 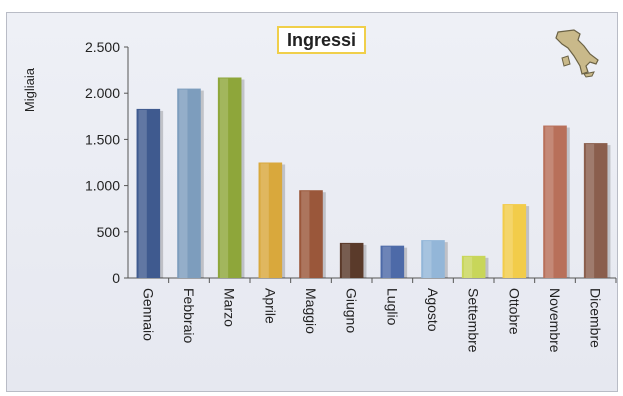 I want to click on y-tick-label: 1.500, so click(x=102, y=139).